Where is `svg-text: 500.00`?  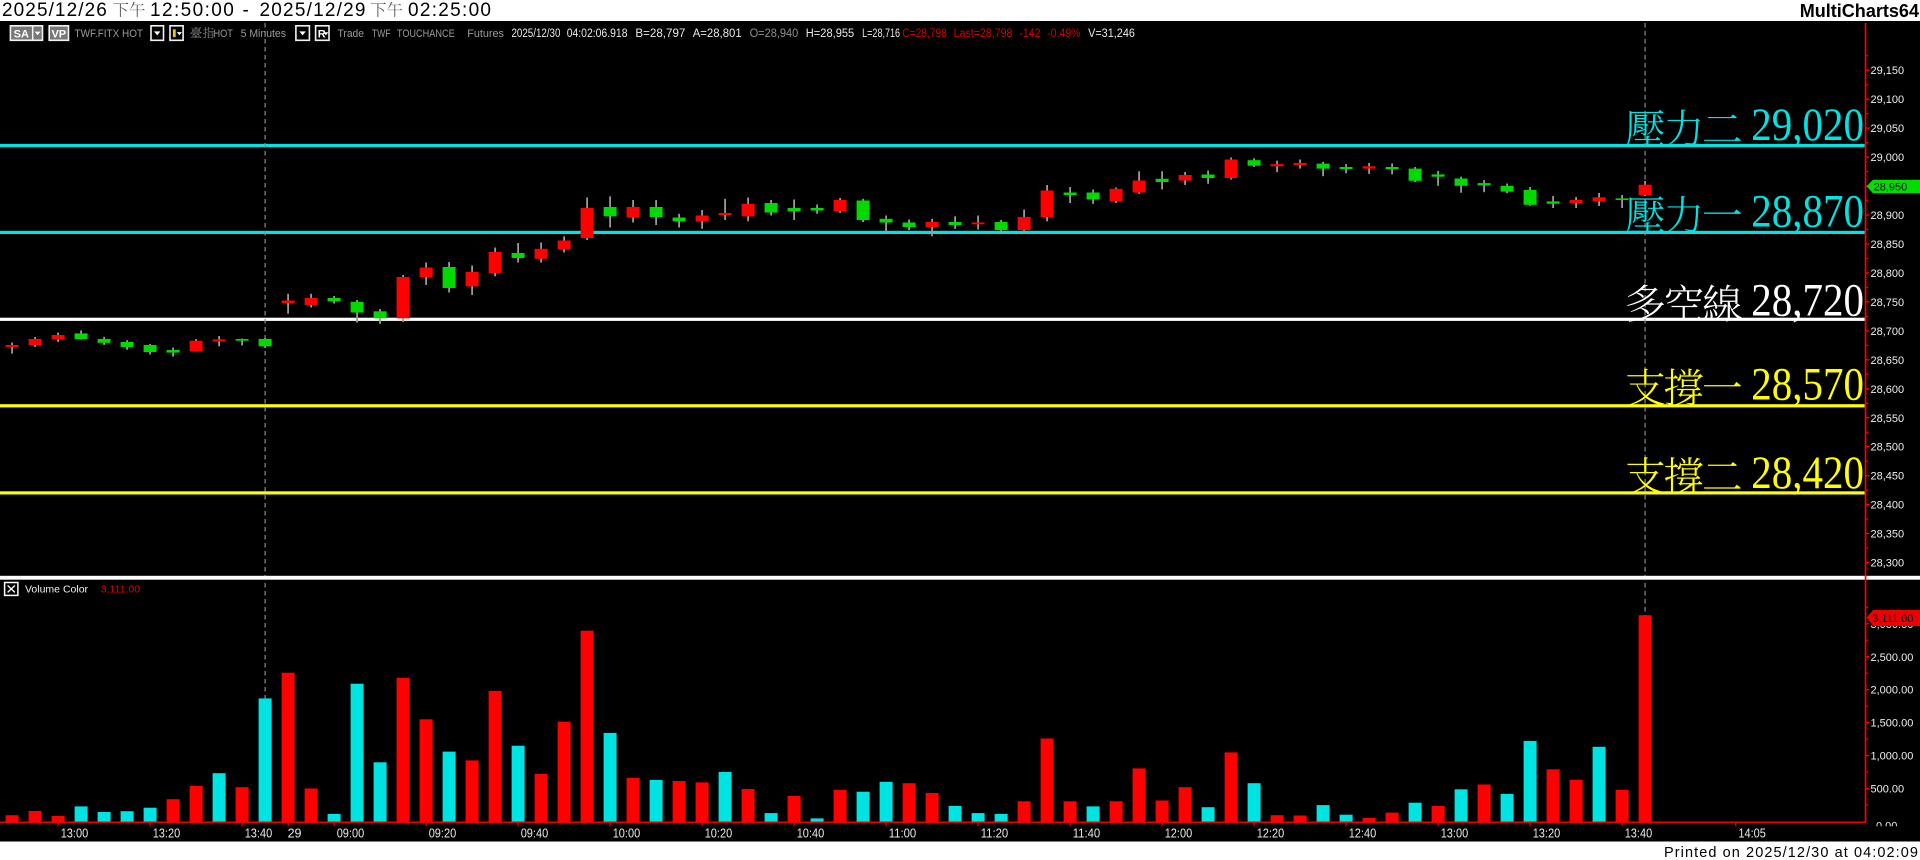
svg-text: 500.00 is located at coordinates (1888, 790).